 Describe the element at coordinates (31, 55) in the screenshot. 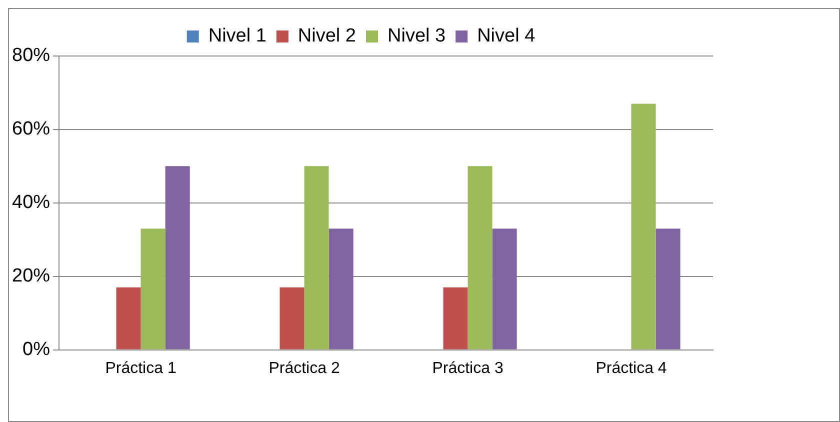

I see `y-tick-label: 80%` at that location.